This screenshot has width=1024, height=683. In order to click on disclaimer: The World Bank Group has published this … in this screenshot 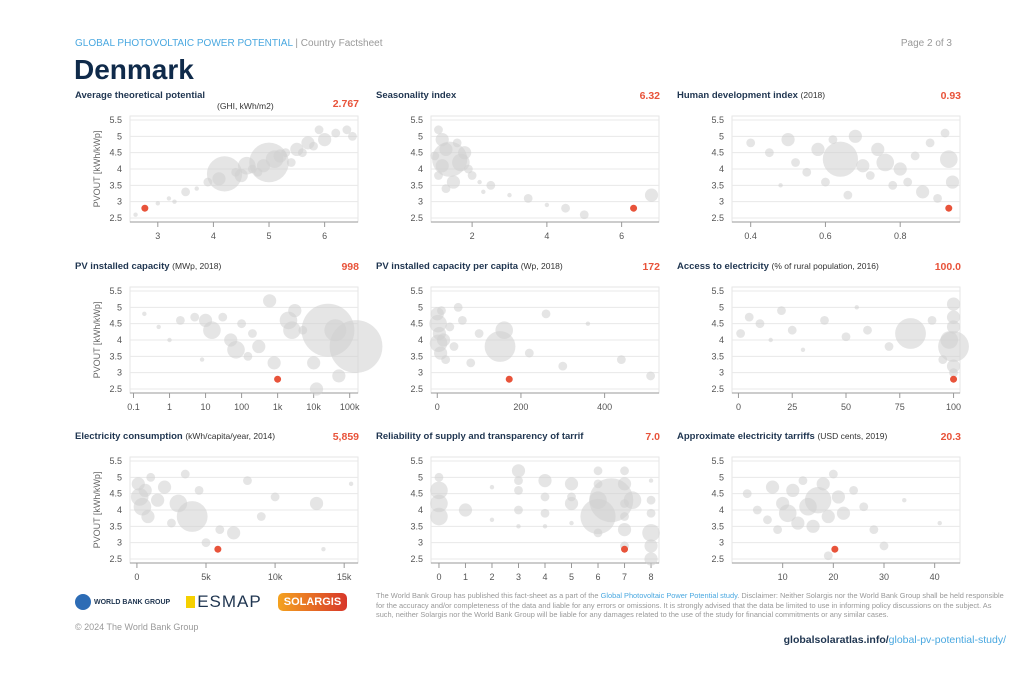, I will do `click(690, 605)`.